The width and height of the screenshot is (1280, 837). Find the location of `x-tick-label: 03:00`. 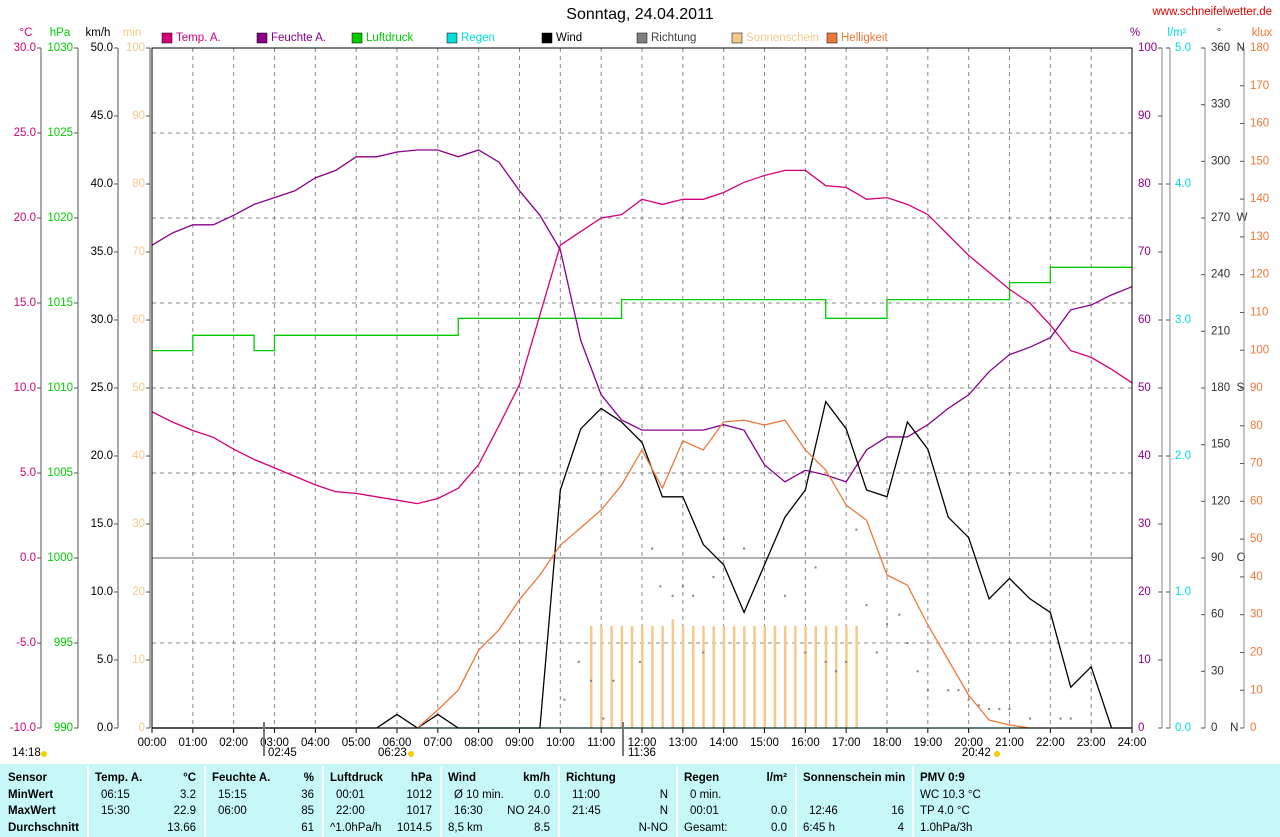

x-tick-label: 03:00 is located at coordinates (274, 743).